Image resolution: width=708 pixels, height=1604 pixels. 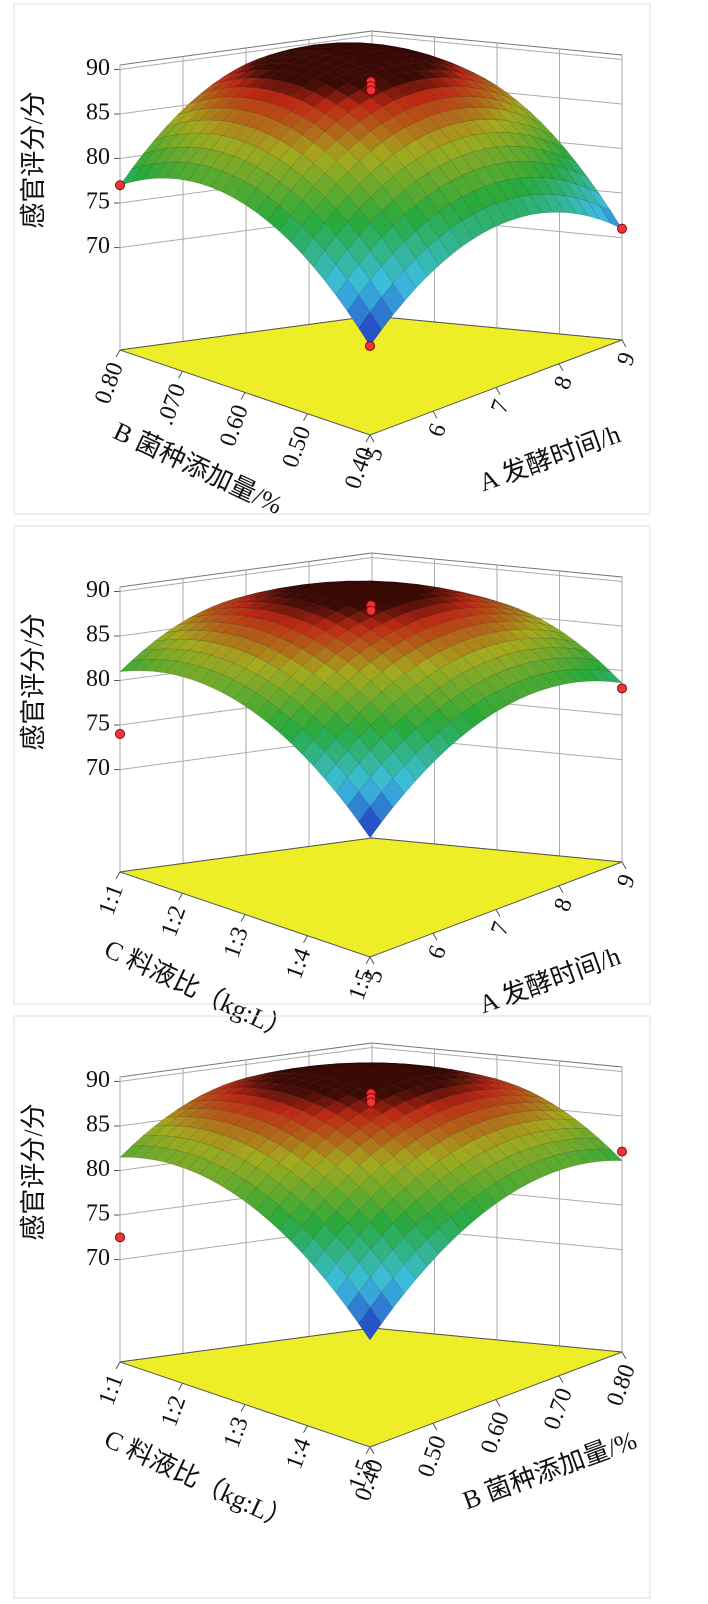 I want to click on z-tick-label: 75, so click(x=98, y=202).